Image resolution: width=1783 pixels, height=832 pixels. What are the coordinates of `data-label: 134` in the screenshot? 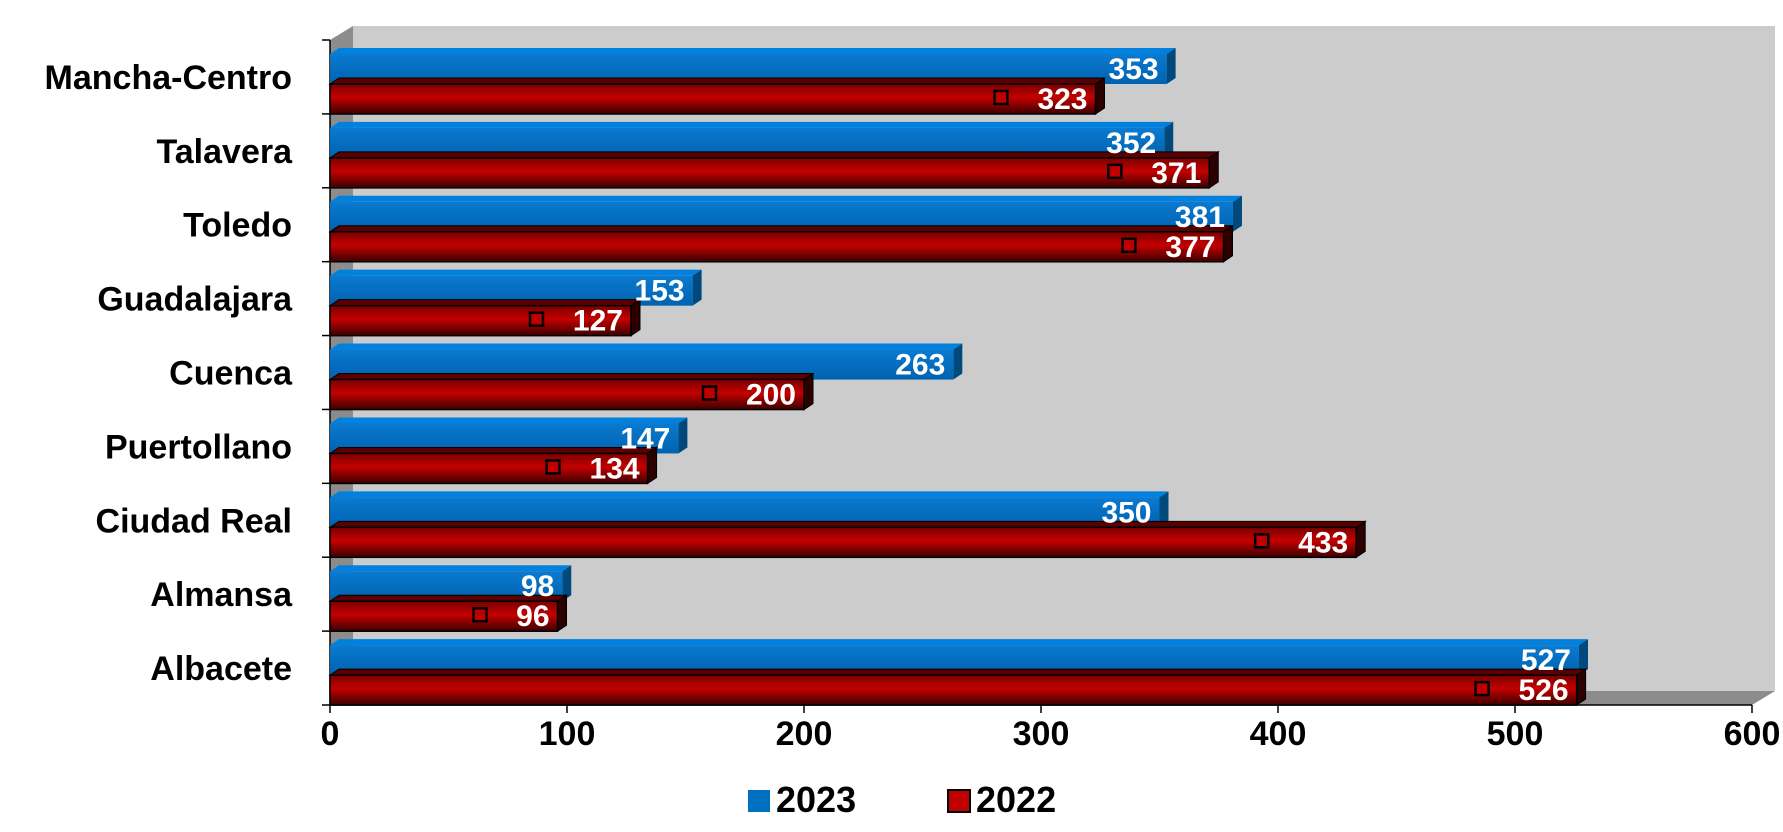 It's located at (615, 468).